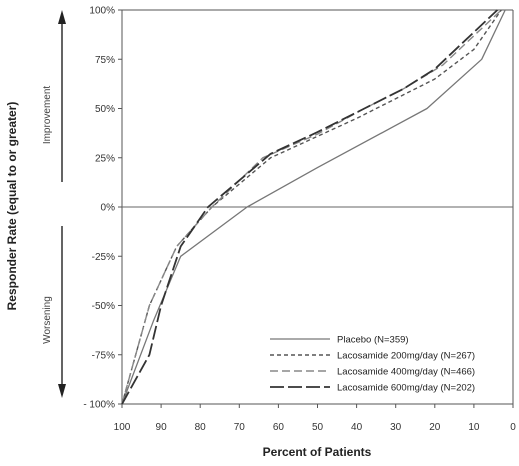 This screenshot has height=466, width=519. I want to click on x-tick-label: 0, so click(513, 427).